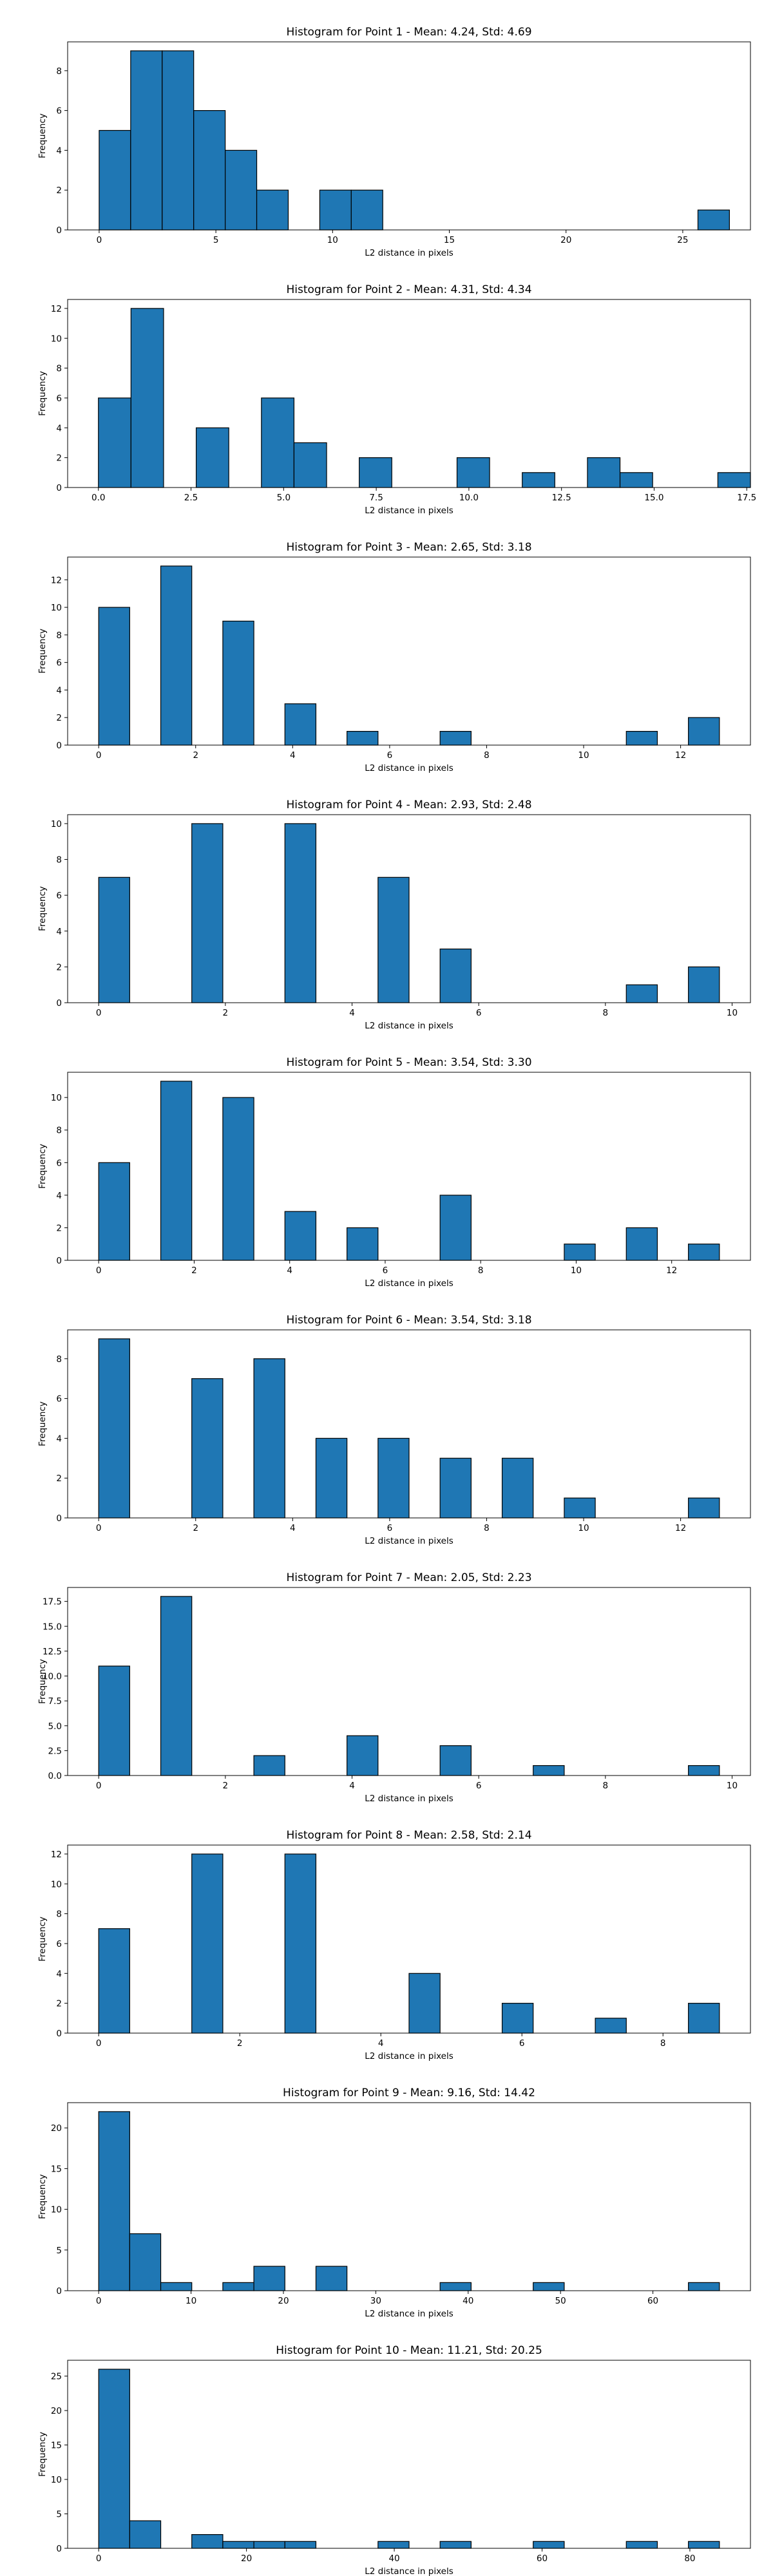 Image resolution: width=773 pixels, height=2576 pixels. I want to click on x-tick-label: 20, so click(283, 2301).